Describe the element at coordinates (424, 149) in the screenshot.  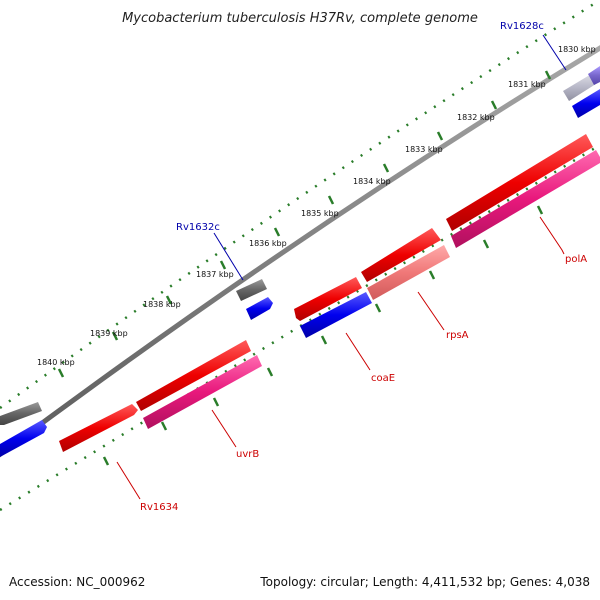
I see `scale-label: 1833 kbp` at that location.